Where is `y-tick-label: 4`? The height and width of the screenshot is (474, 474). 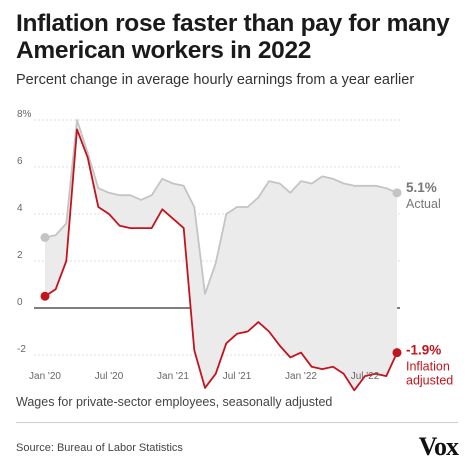
y-tick-label: 4 is located at coordinates (20, 208).